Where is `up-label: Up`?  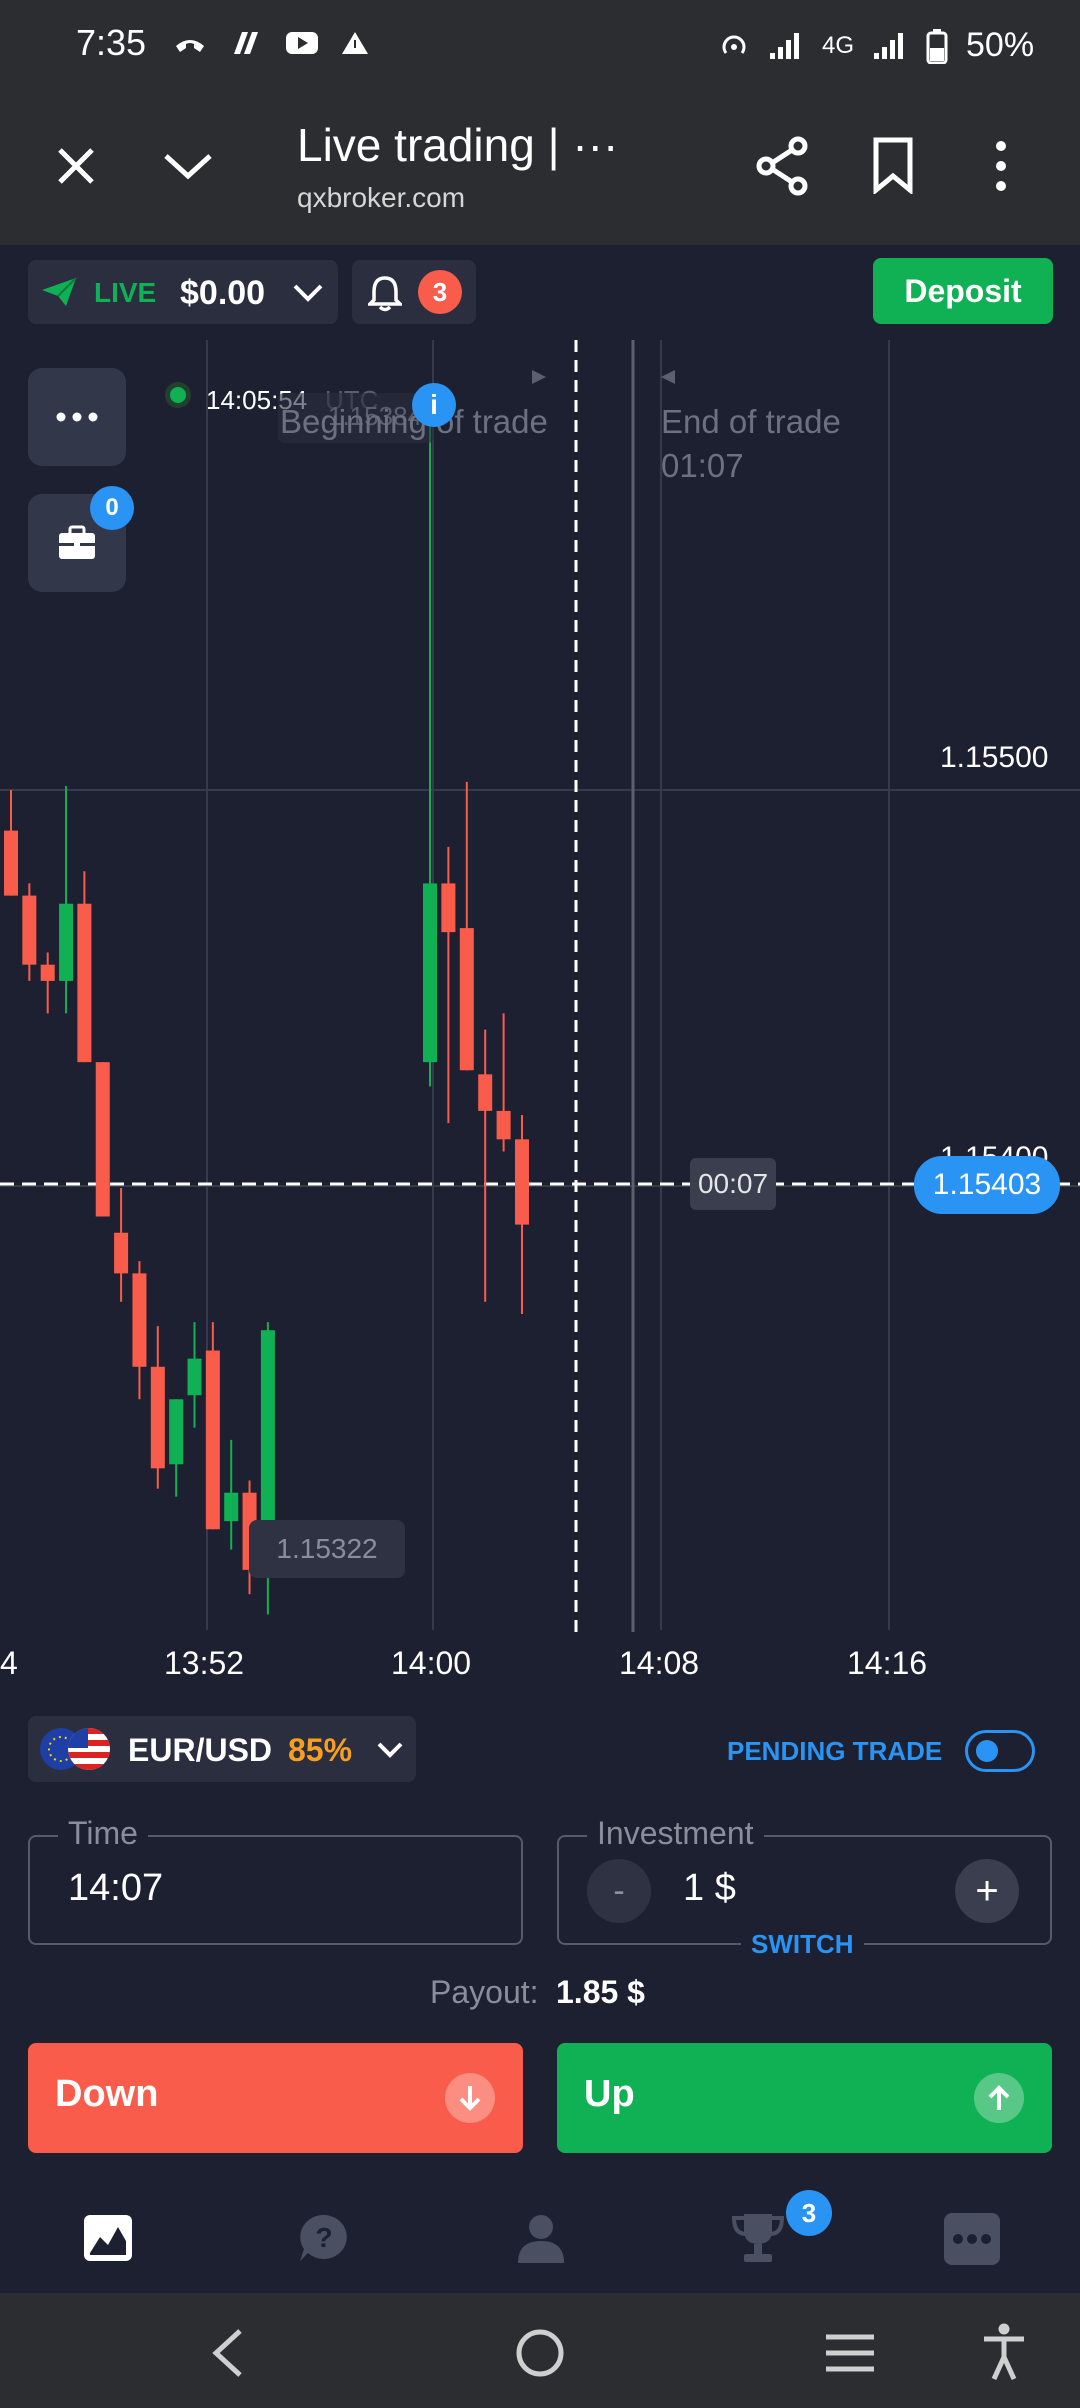 up-label: Up is located at coordinates (609, 2094).